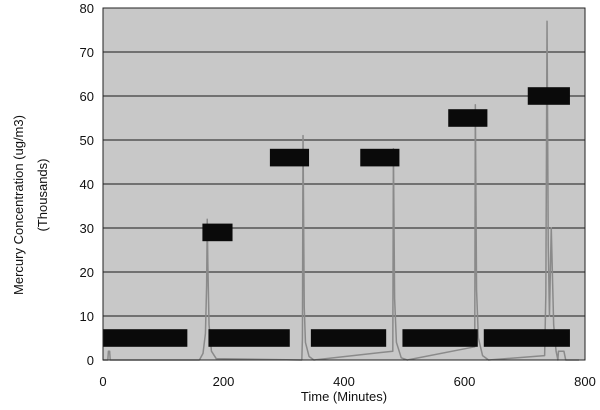 The width and height of the screenshot is (600, 410). What do you see at coordinates (87, 140) in the screenshot?
I see `y-tick-label: 50` at bounding box center [87, 140].